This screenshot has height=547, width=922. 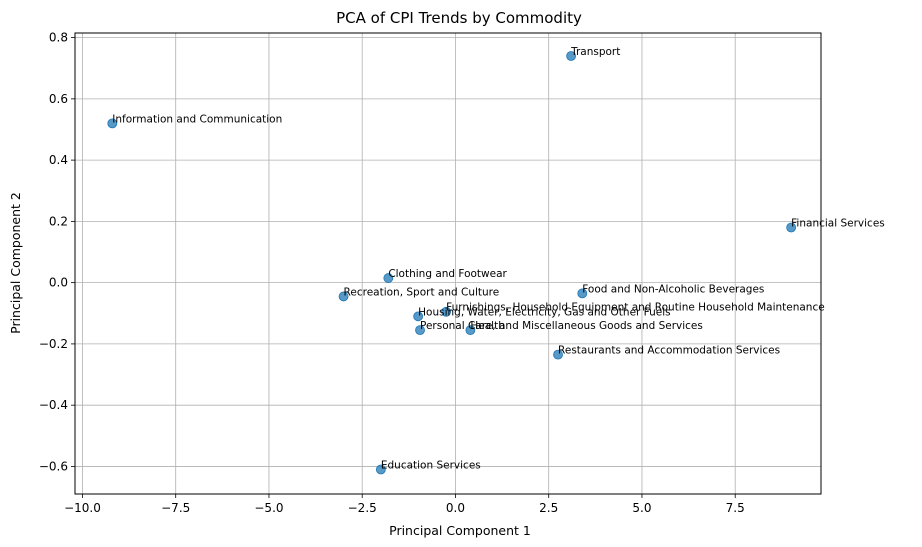 What do you see at coordinates (595, 52) in the screenshot?
I see `point-label: Transport` at bounding box center [595, 52].